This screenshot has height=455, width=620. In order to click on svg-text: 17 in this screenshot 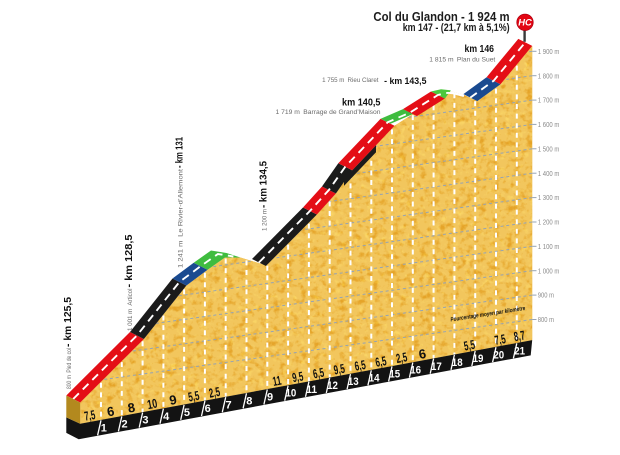, I will do `click(436, 367)`.